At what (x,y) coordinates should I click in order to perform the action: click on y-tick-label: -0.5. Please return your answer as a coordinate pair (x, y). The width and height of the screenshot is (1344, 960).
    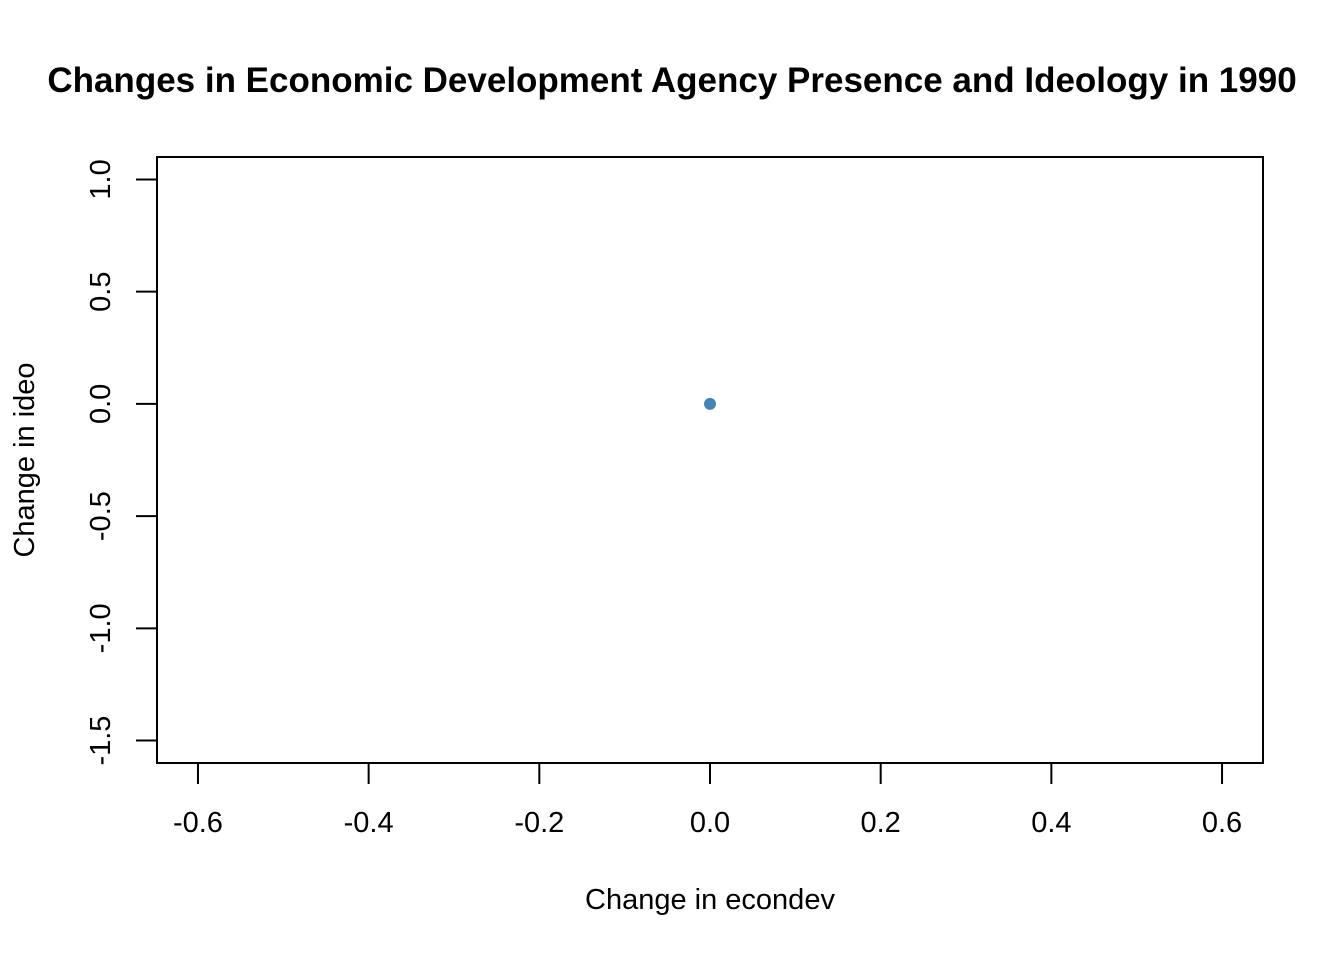
    Looking at the image, I should click on (101, 516).